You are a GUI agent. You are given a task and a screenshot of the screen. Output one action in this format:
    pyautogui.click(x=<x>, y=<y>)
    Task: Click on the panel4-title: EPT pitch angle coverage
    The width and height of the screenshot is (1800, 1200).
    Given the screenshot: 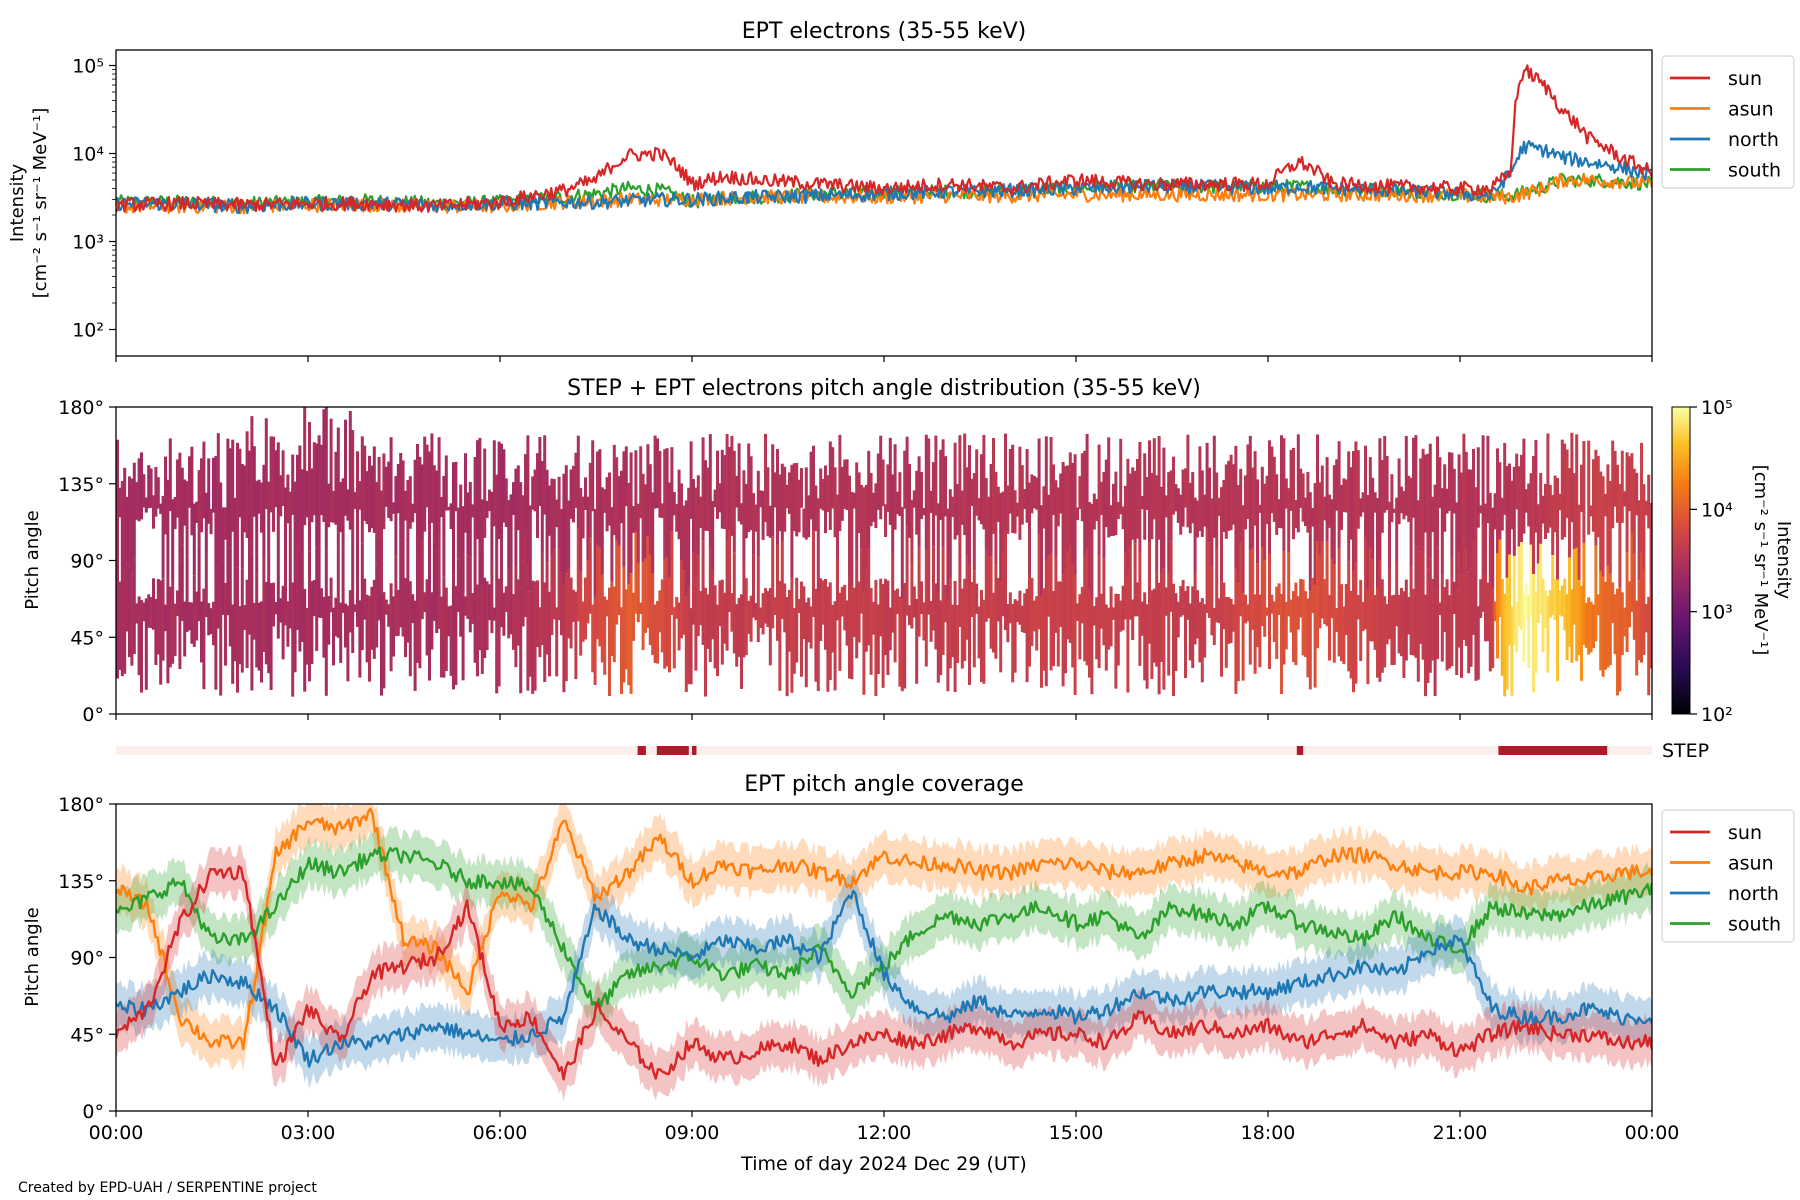 What is the action you would take?
    pyautogui.click(x=884, y=784)
    